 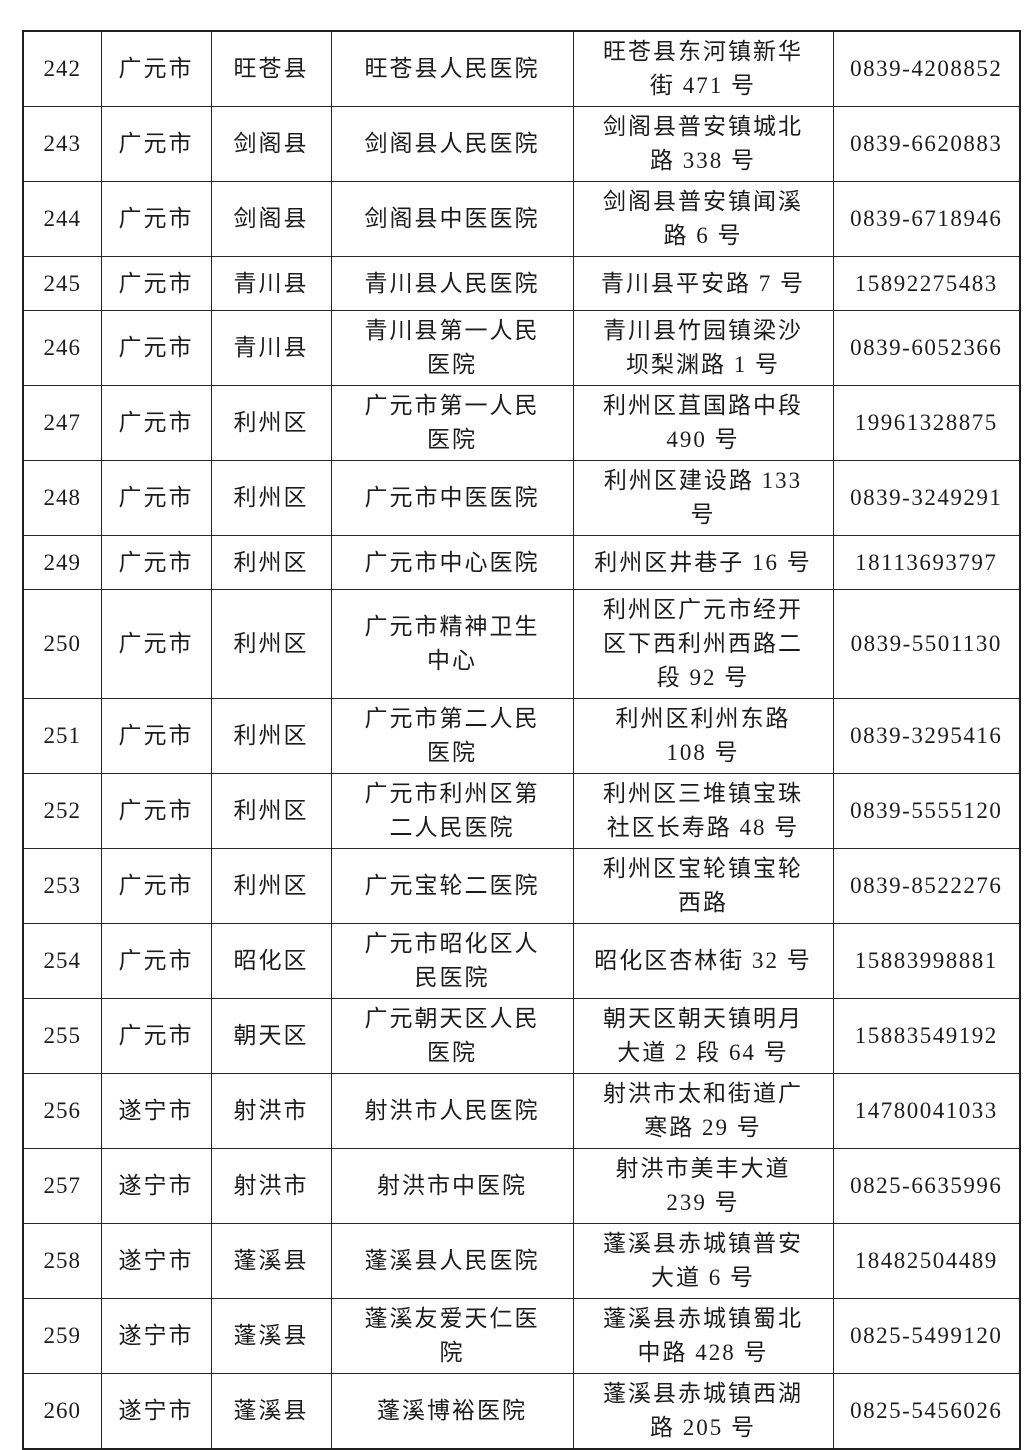 I want to click on hospital-name-text: 射洪市人民医院, so click(x=452, y=1110).